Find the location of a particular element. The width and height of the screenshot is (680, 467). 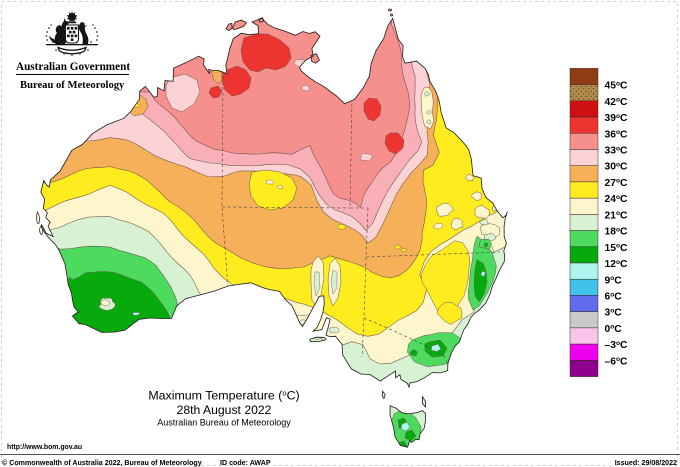

svg-text: 24oC is located at coordinates (617, 199).